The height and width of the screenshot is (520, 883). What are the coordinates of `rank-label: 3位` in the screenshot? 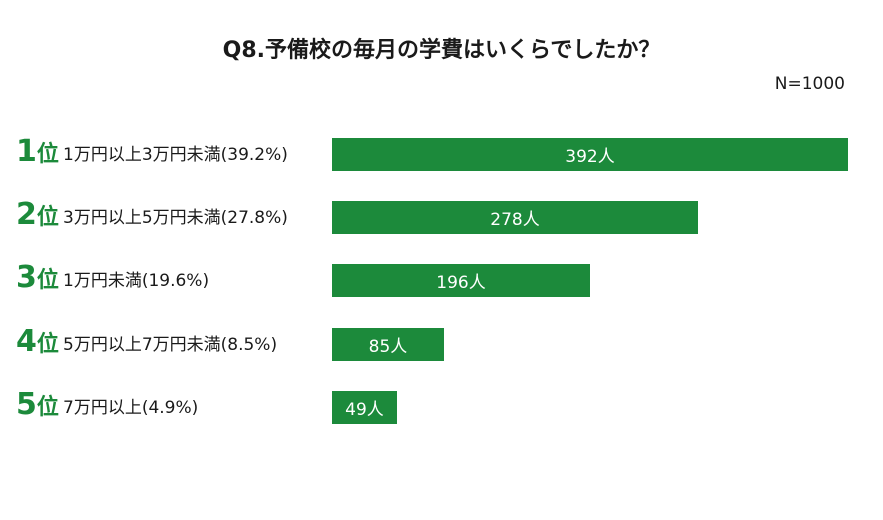 It's located at (37, 279).